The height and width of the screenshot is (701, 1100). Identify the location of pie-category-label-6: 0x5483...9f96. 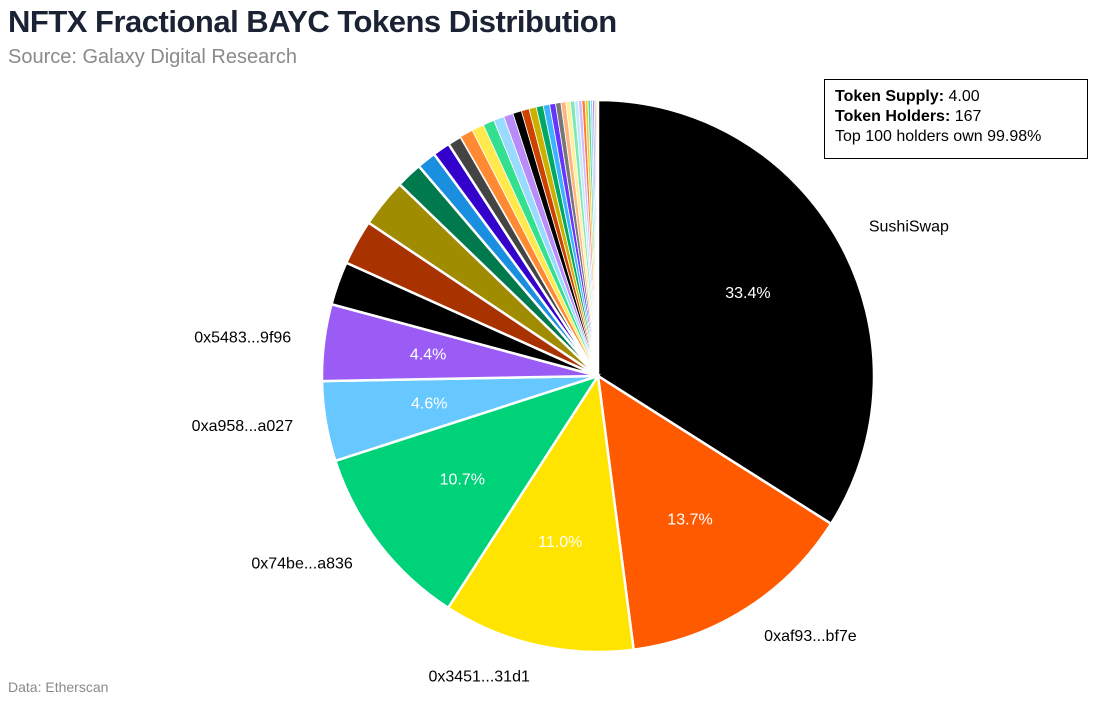
(242, 338).